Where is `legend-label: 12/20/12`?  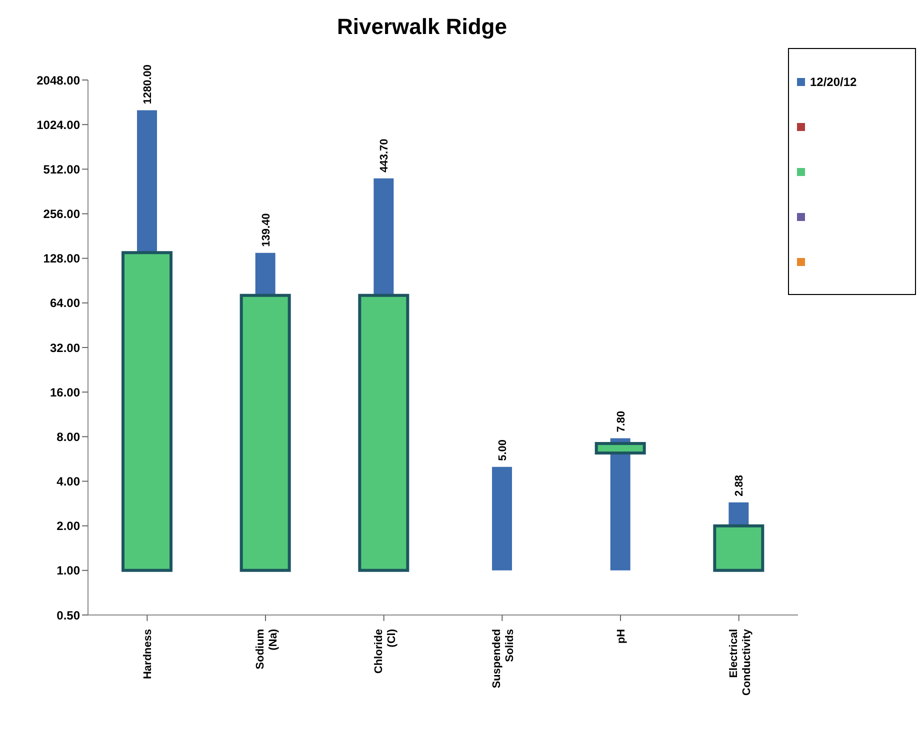
legend-label: 12/20/12 is located at coordinates (833, 82).